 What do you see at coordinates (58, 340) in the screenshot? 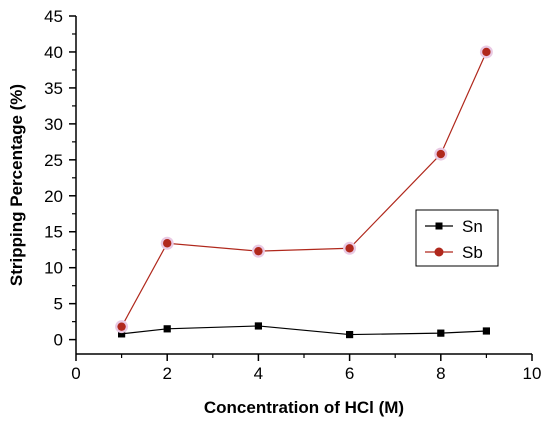
I see `y-tick-label: 0` at bounding box center [58, 340].